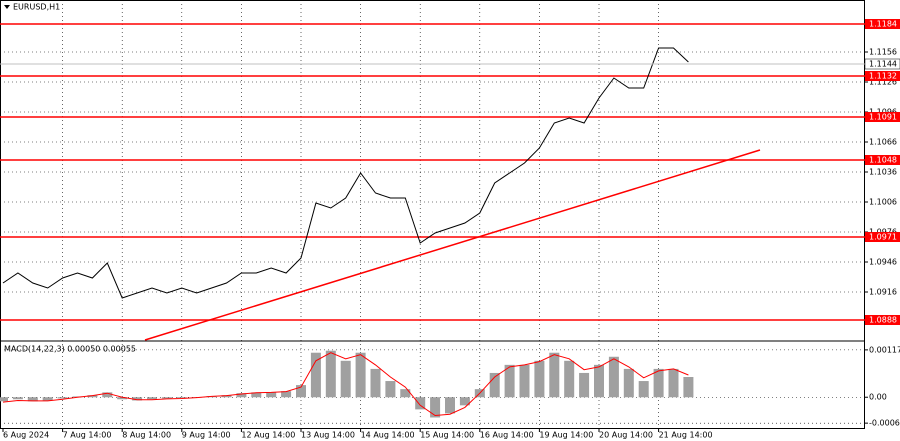  I want to click on current-price-box, so click(882, 64).